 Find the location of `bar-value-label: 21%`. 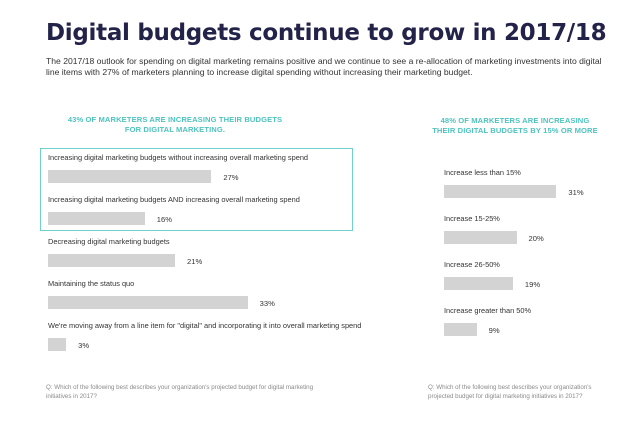

bar-value-label: 21% is located at coordinates (195, 261).